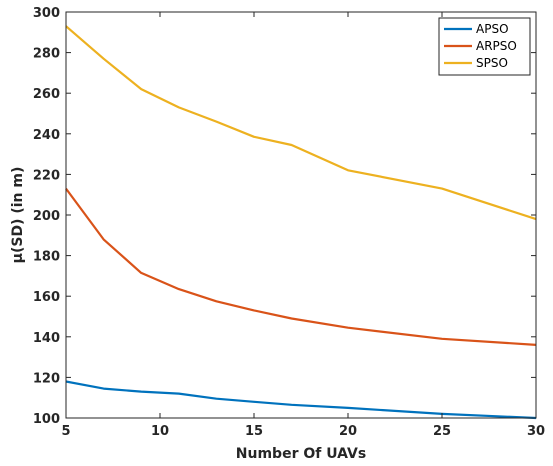  What do you see at coordinates (46, 378) in the screenshot?
I see `y-tick-label: 120` at bounding box center [46, 378].